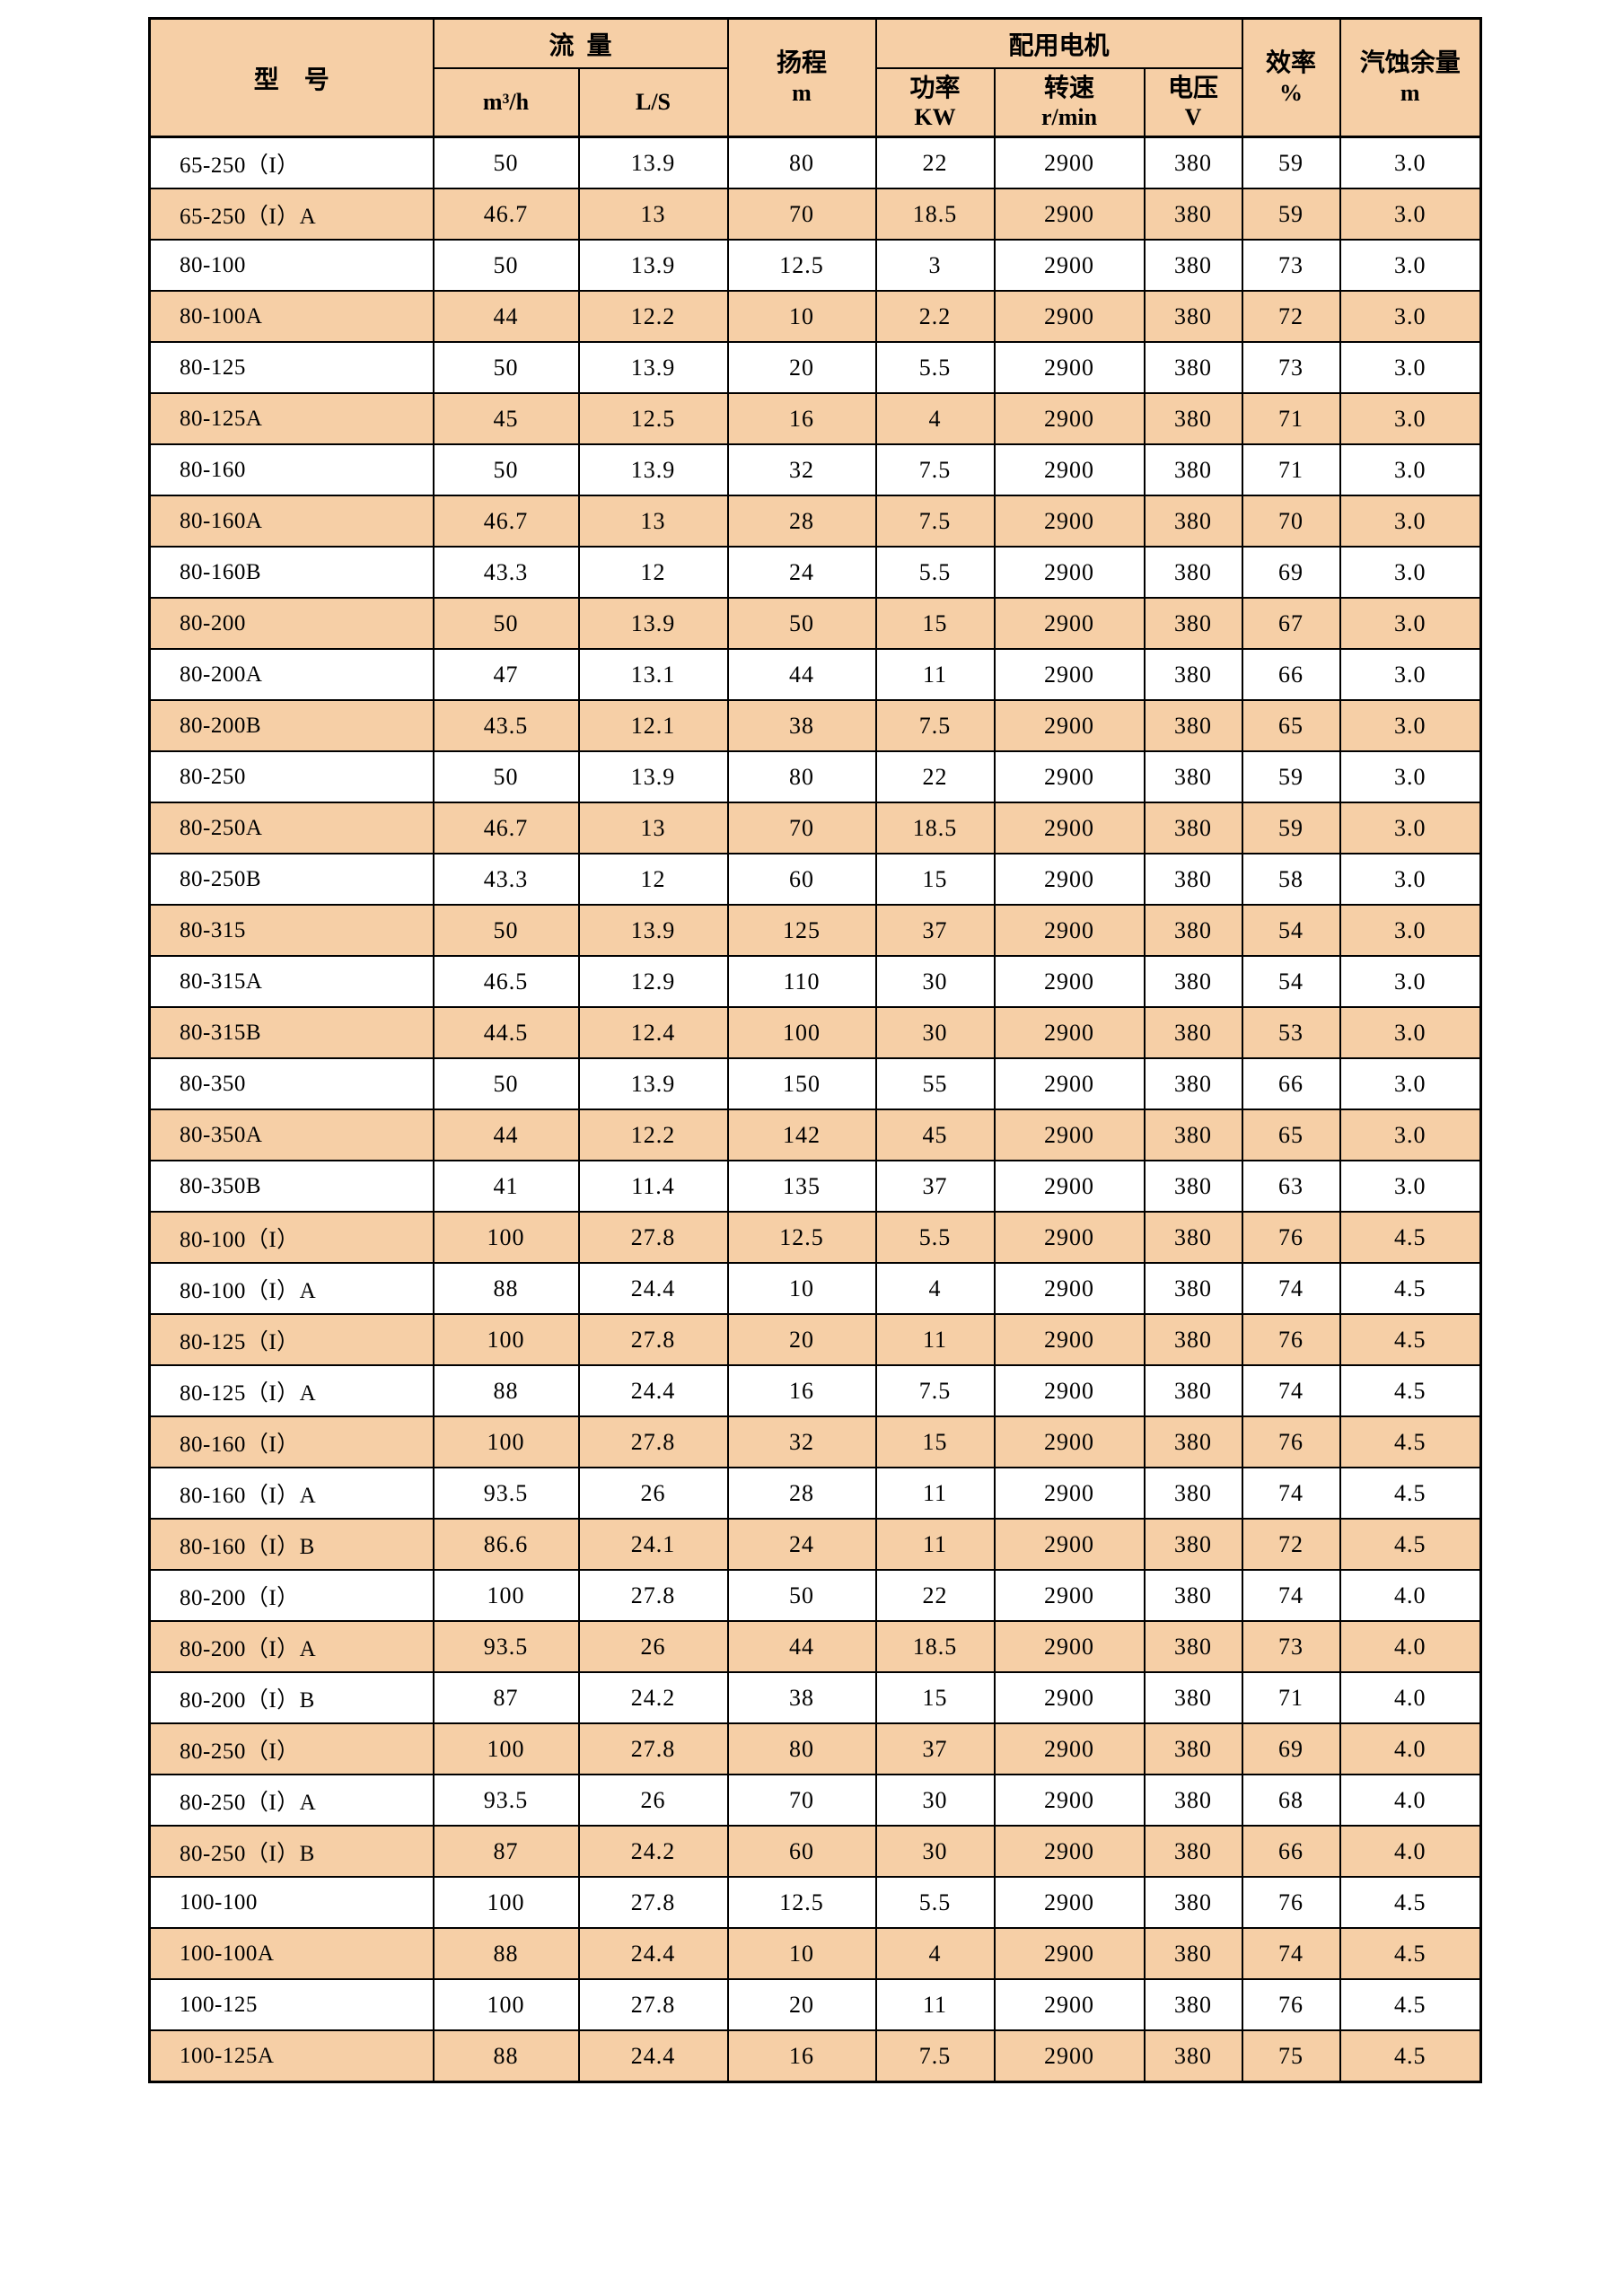 This screenshot has height=2296, width=1624. What do you see at coordinates (291, 1237) in the screenshot?
I see `model-cell: 80-100（I）` at bounding box center [291, 1237].